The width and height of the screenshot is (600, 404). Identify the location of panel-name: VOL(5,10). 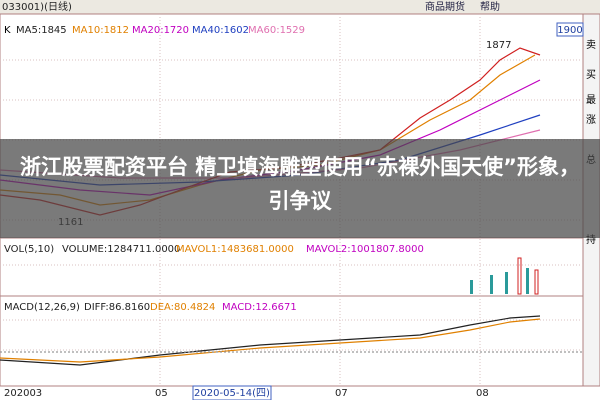
(29, 249).